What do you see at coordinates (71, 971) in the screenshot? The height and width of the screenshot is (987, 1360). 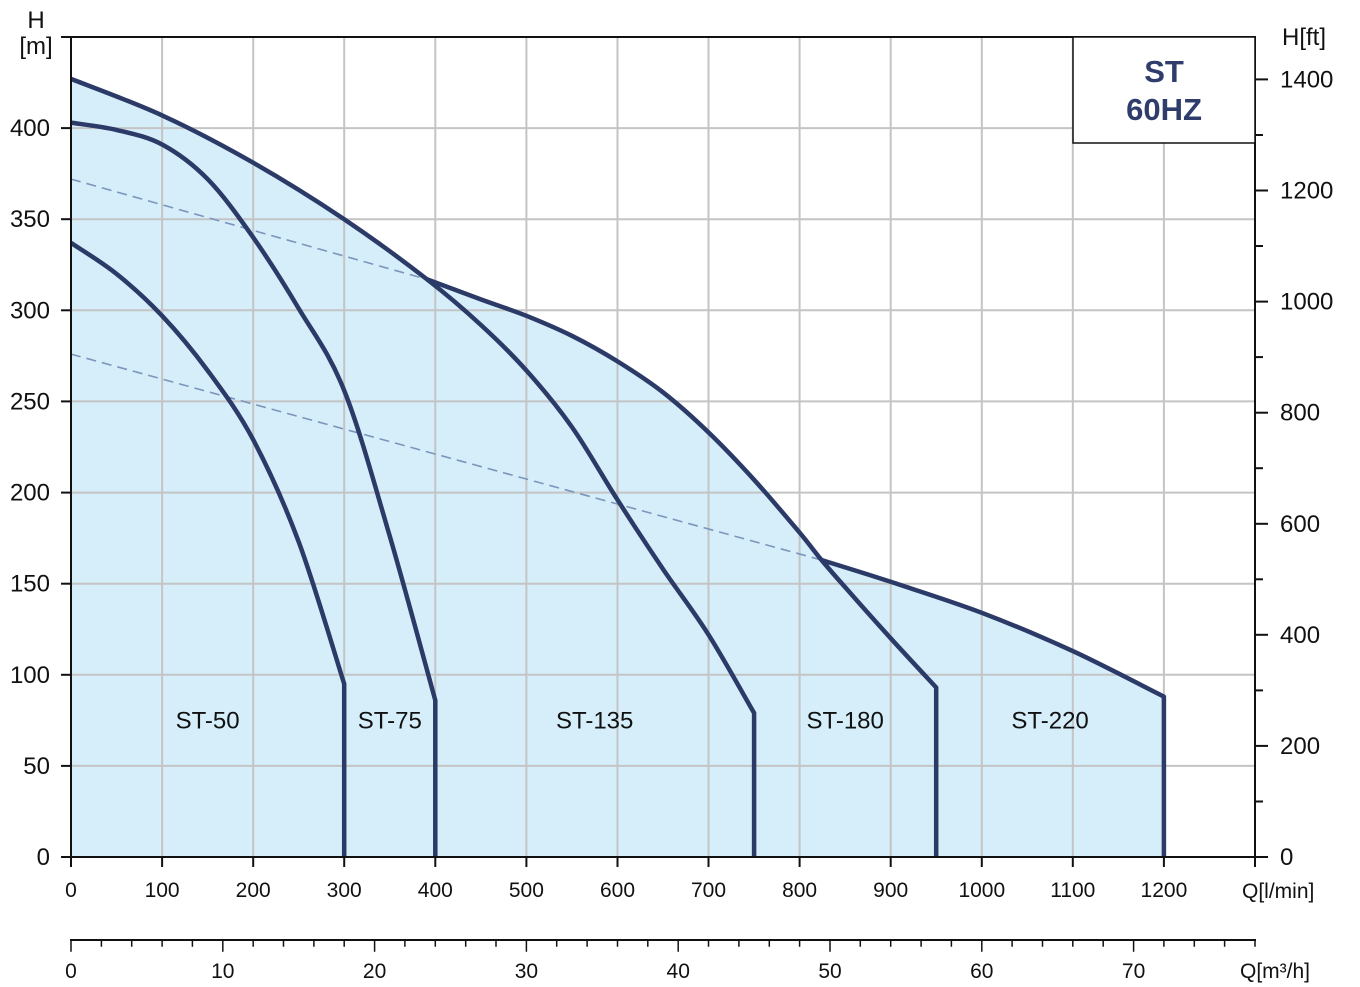 I see `x2-tick-label-0: 0` at bounding box center [71, 971].